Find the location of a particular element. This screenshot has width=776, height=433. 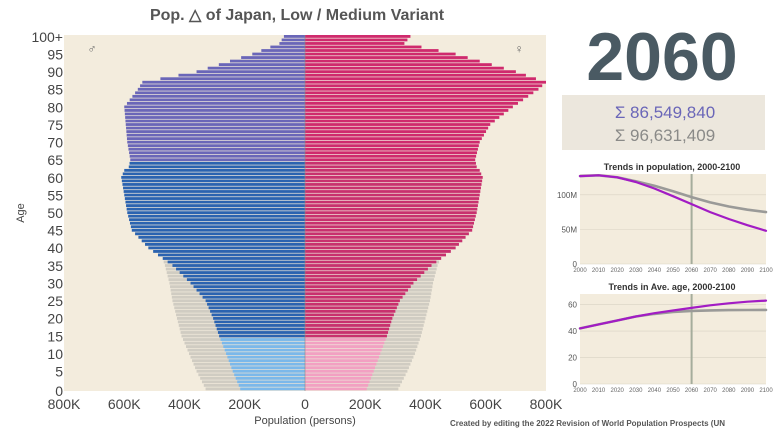

y-tick-75: 75 is located at coordinates (55, 125).